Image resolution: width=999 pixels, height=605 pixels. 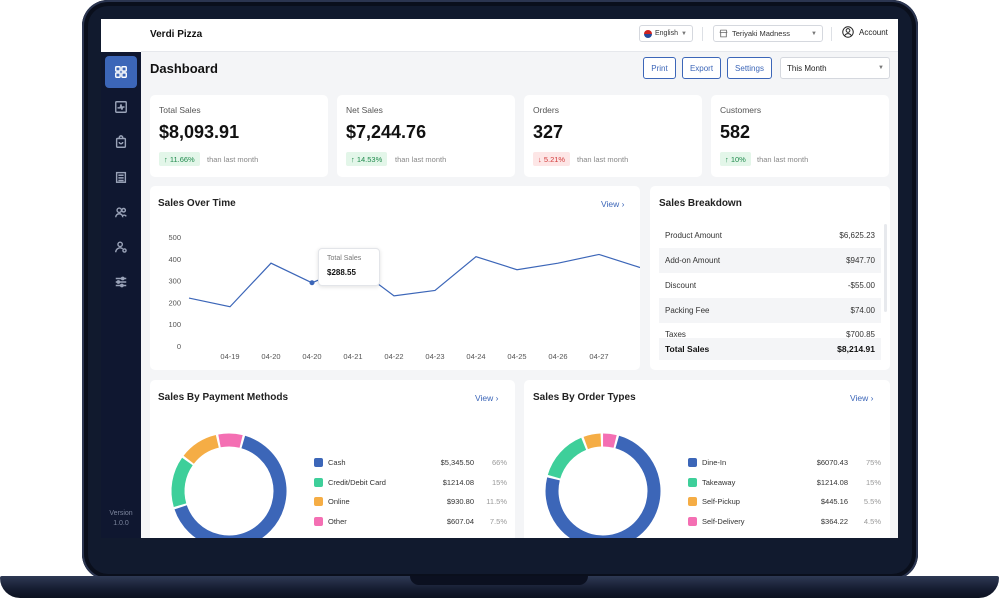 I want to click on legend-amount: $364.22, so click(x=834, y=521).